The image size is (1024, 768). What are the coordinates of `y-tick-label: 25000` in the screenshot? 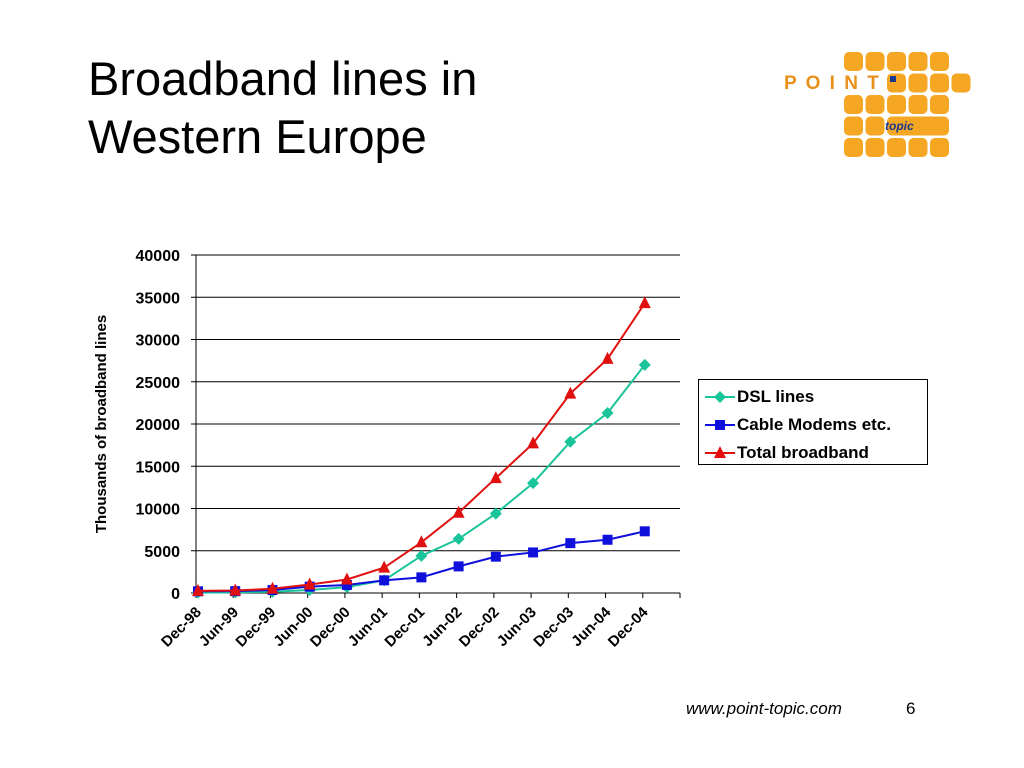 It's located at (158, 383).